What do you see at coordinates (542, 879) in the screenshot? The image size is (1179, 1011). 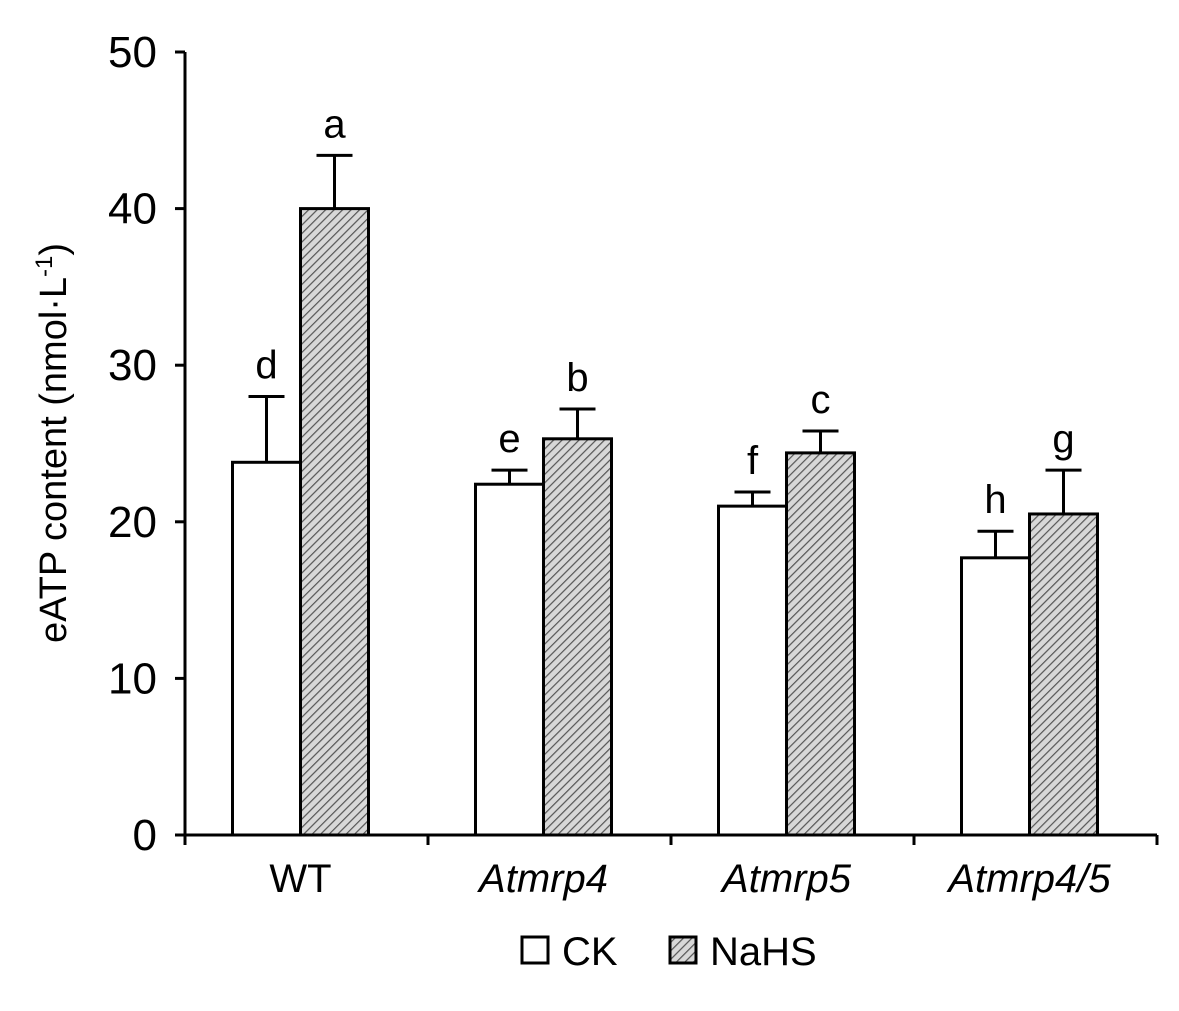 I see `category-label: Atmrp4` at bounding box center [542, 879].